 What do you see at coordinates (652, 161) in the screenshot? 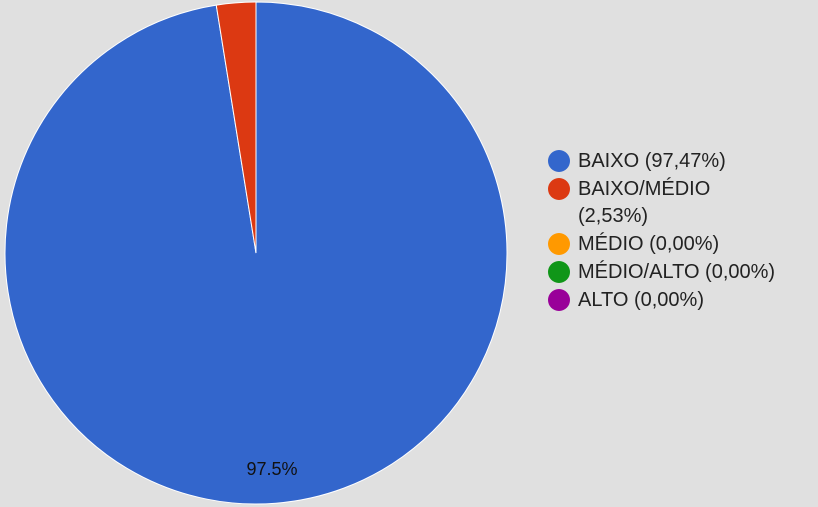
I see `legend-label-baixo: BAIXO (97,47%)` at bounding box center [652, 161].